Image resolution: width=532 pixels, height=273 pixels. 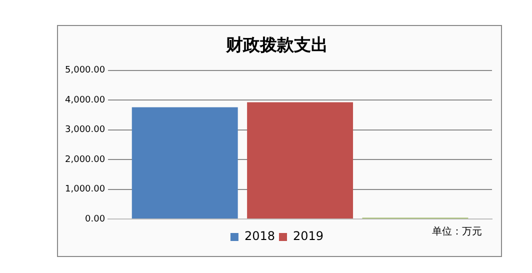 I want to click on y-tick-label: 2,000.00, so click(x=85, y=159).